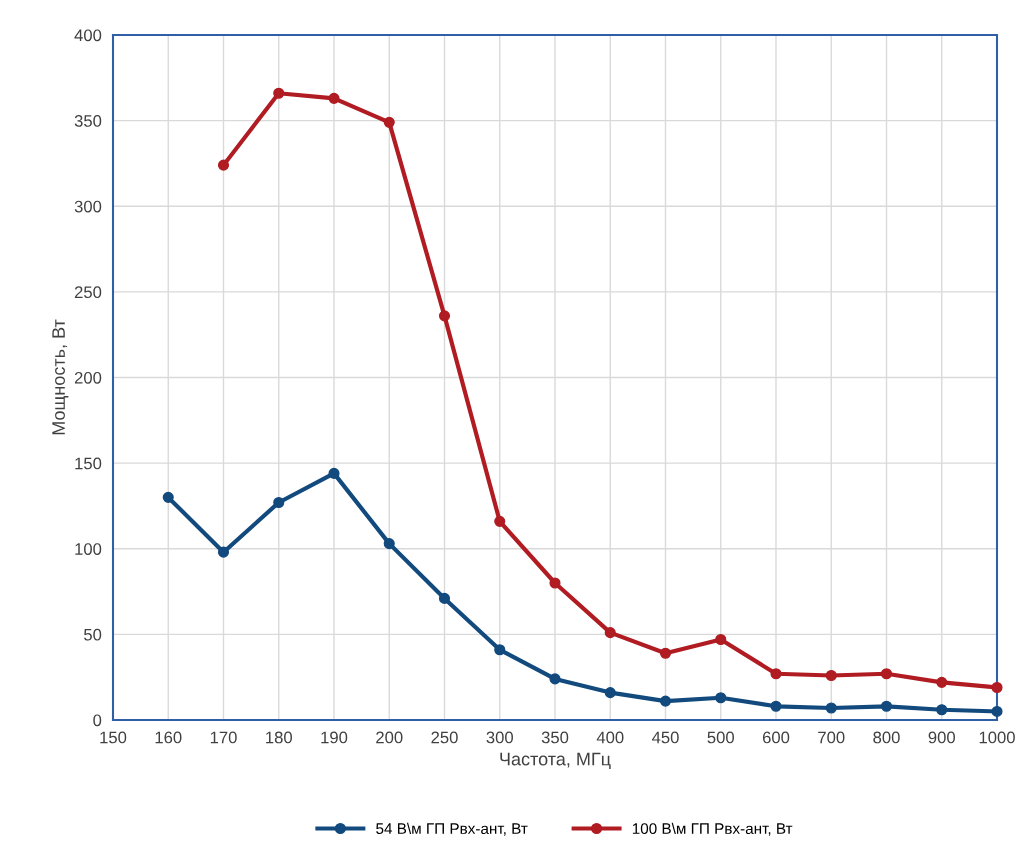 The image size is (1027, 852). I want to click on y-tick-label: 350, so click(88, 121).